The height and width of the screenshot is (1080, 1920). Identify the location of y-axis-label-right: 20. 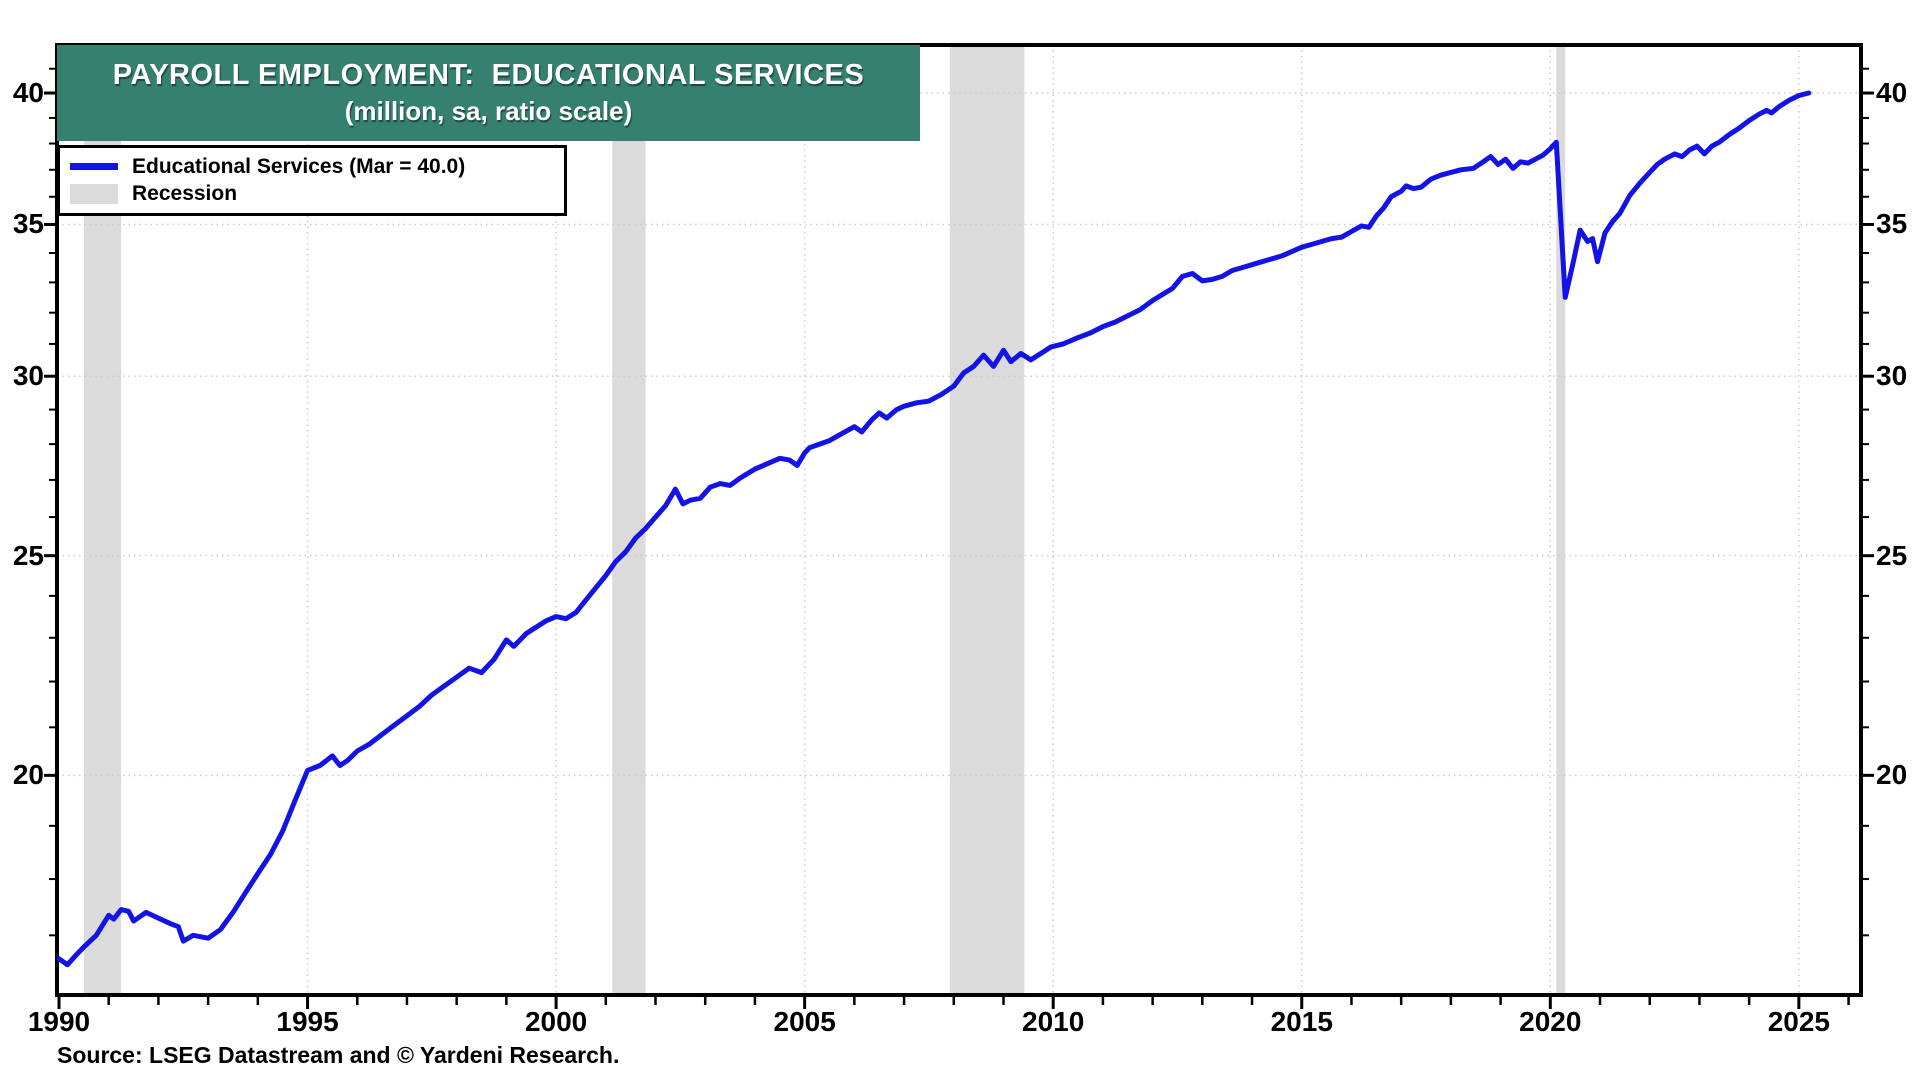
(1892, 775).